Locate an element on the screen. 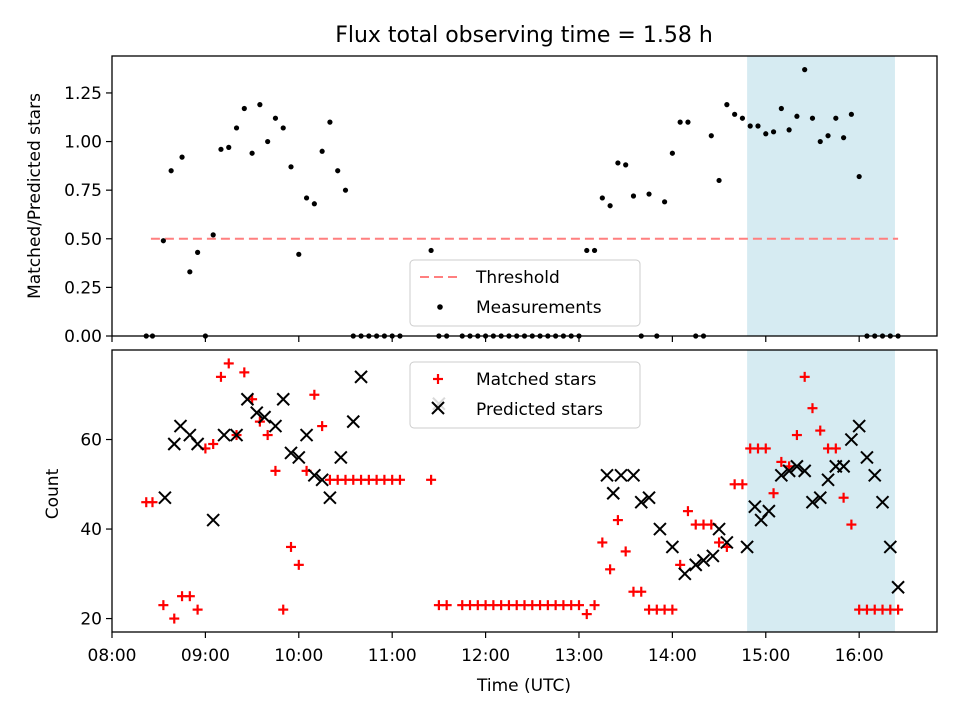 This screenshot has width=960, height=720. legend-threshold-label: Threshold is located at coordinates (517, 278).